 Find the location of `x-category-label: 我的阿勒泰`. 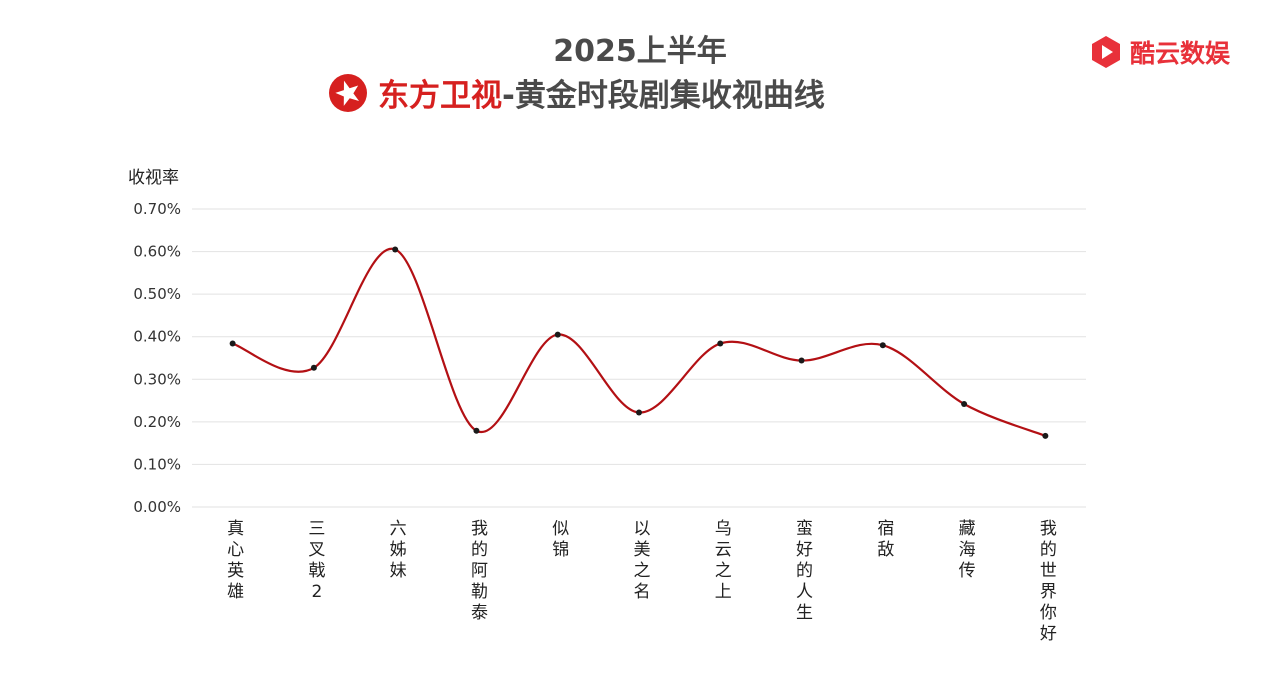

x-category-label: 我的阿勒泰 is located at coordinates (479, 571).